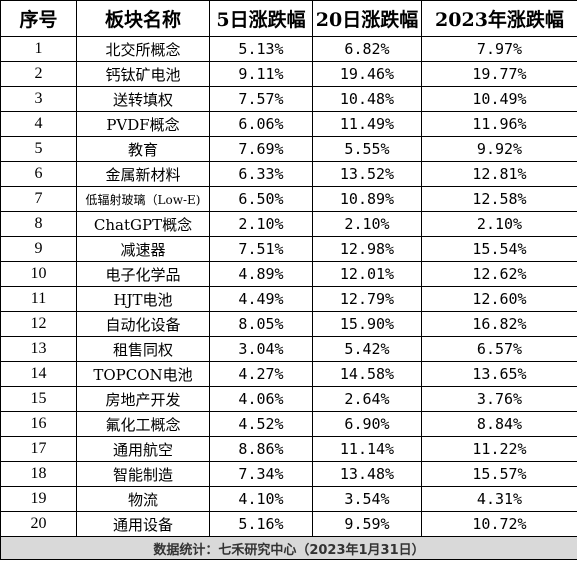 The width and height of the screenshot is (577, 562). I want to click on change-20day-cell: 10.48%, so click(367, 99).